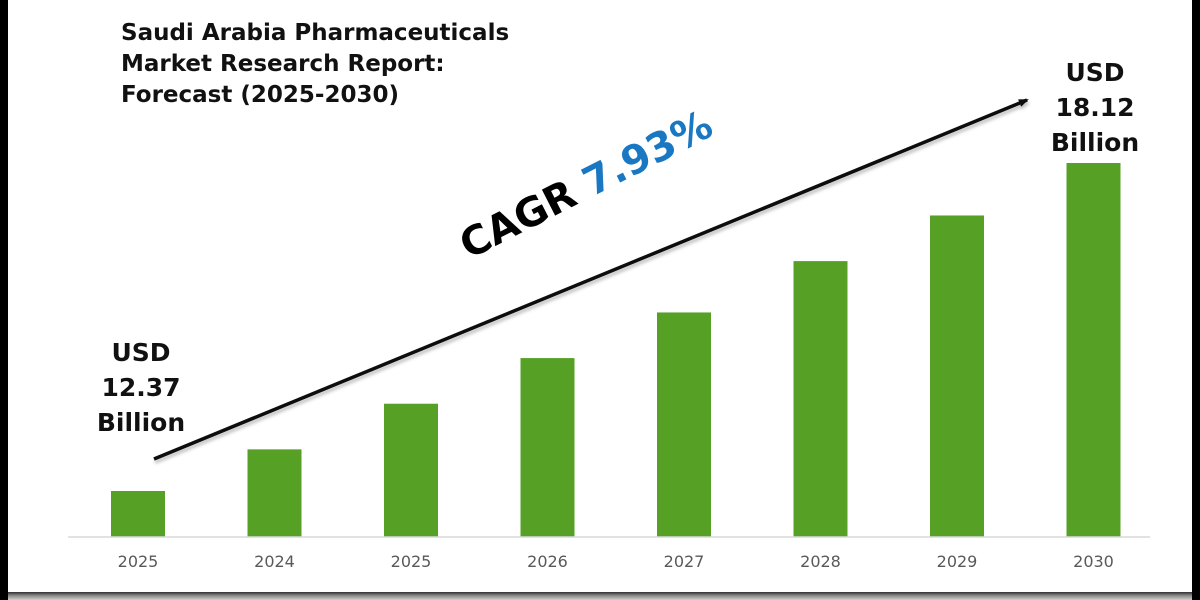  I want to click on end-value-currency: USD, so click(1095, 72).